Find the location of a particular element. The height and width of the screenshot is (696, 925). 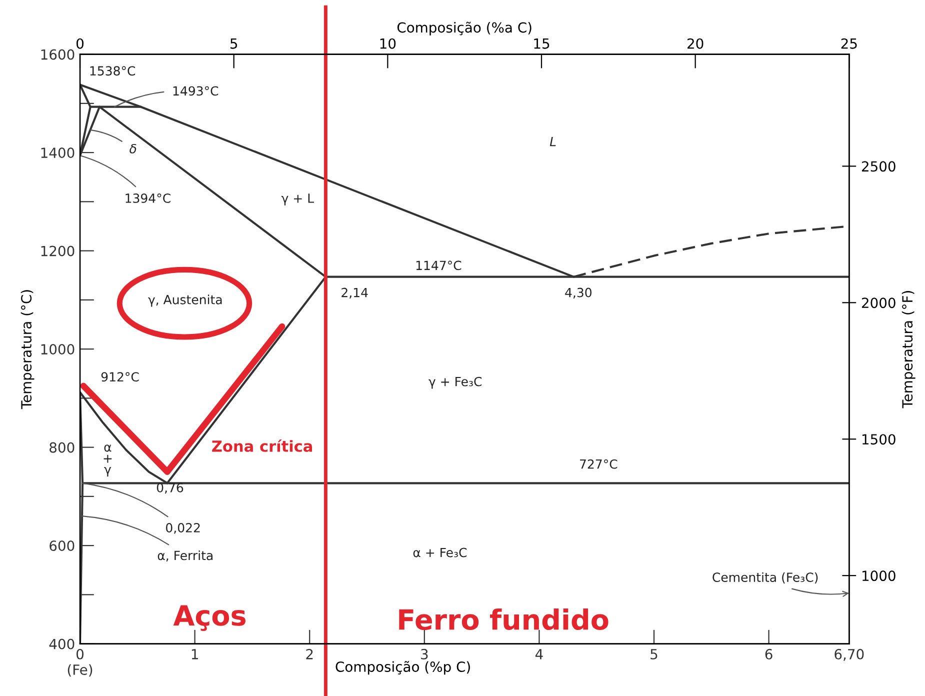

x-tick-label: 5 is located at coordinates (654, 654).